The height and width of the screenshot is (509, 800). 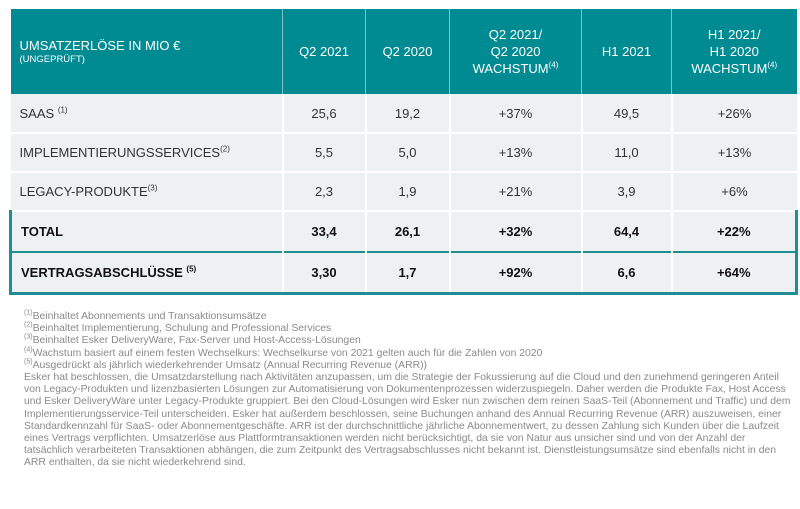 I want to click on table-row: VERTRAGSABSCHLÜSSE (5) 3,30 1,7 +92% 6,6 +64%, so click(x=403, y=273).